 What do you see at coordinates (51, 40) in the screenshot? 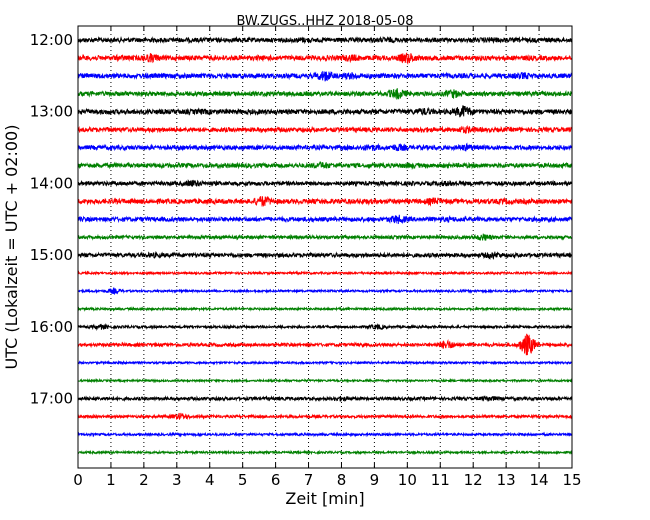
I see `y-tick-label: 12:00` at bounding box center [51, 40].